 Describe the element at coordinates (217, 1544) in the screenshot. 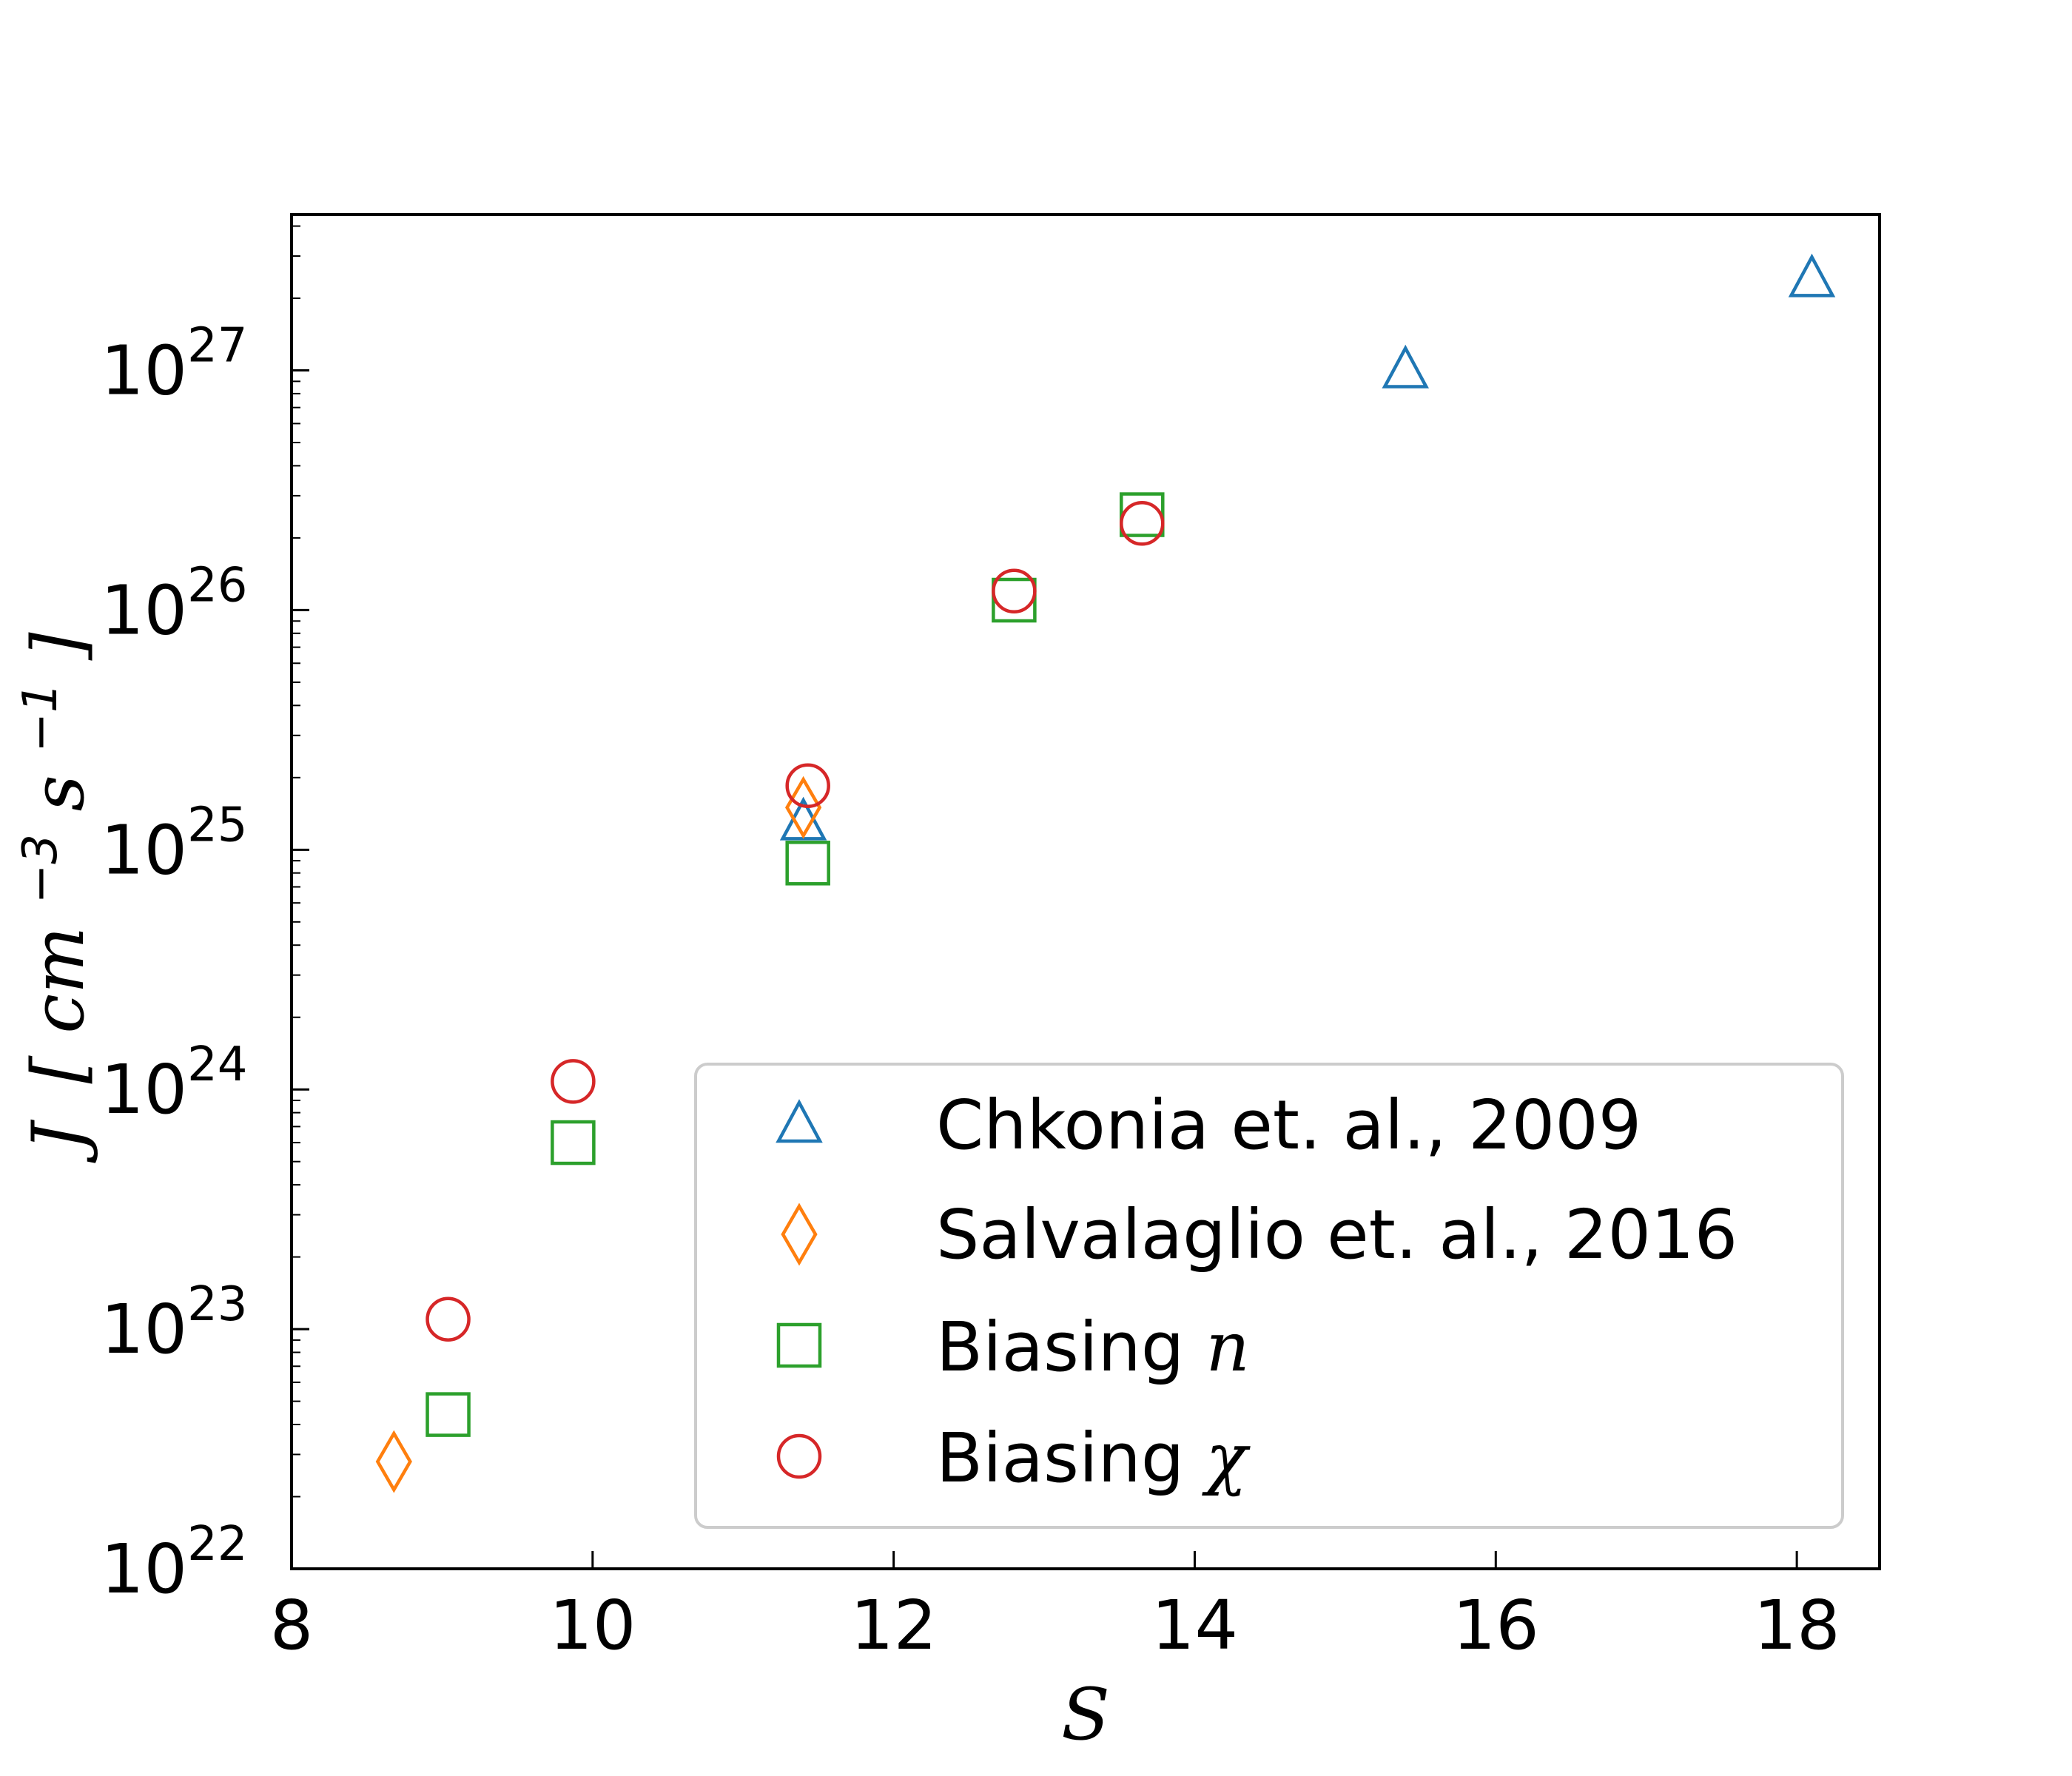

I see `y-tick-label-exponent: 22` at that location.